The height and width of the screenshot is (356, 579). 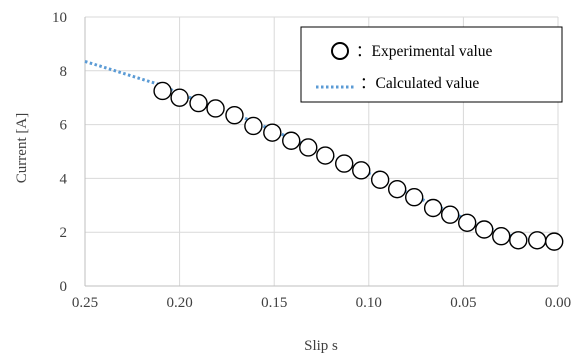 What do you see at coordinates (64, 126) in the screenshot?
I see `y-tick-label: 6` at bounding box center [64, 126].